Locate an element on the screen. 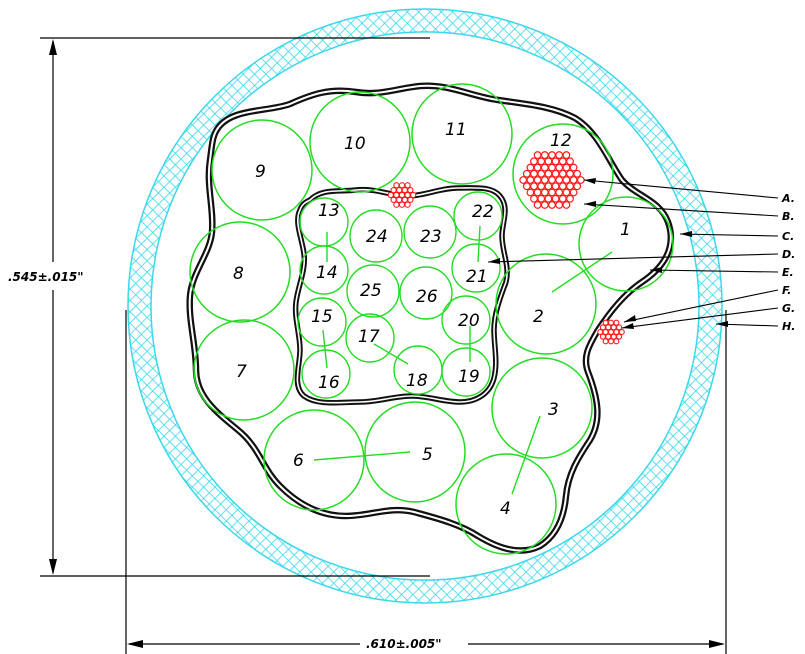 This screenshot has height=654, width=805. conductor-label-5: 5 is located at coordinates (427, 455).